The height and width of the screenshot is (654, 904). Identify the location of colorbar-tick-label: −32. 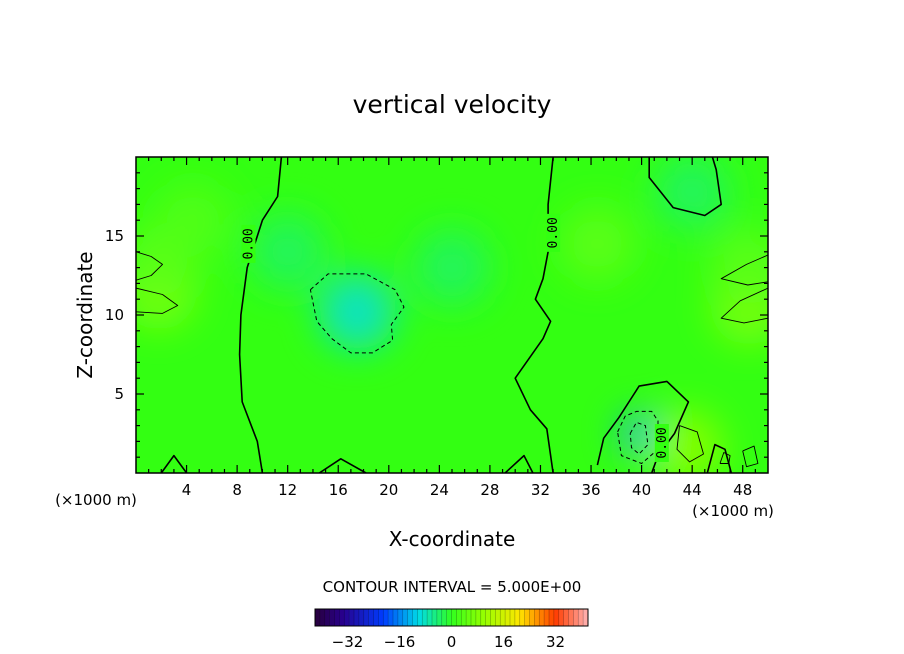
(348, 642).